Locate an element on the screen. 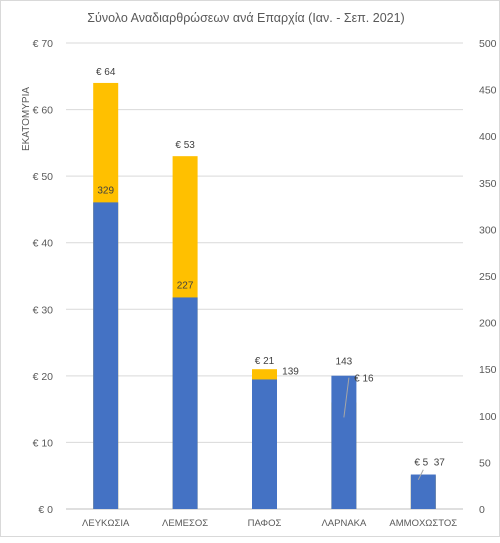 The image size is (500, 543). right-tick-label: 500 is located at coordinates (488, 44).